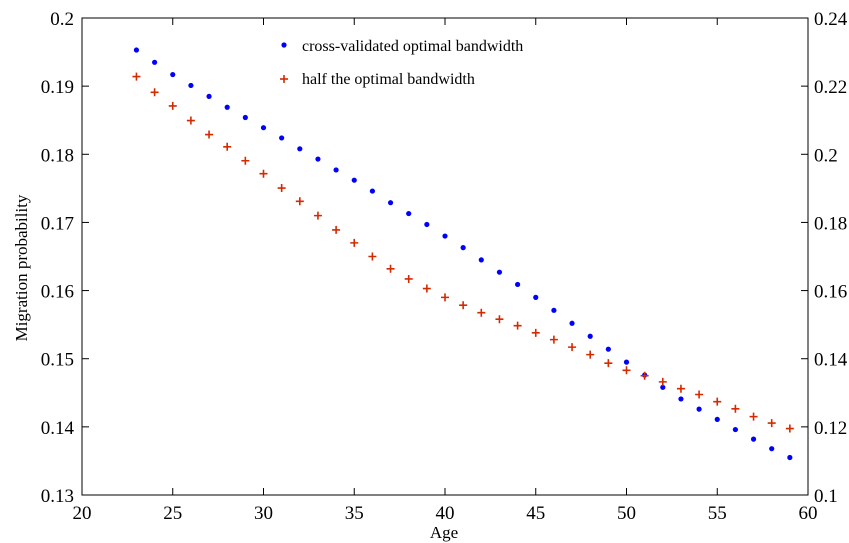  I want to click on legend-label-1: cross-validated optimal bandwidth, so click(412, 46).